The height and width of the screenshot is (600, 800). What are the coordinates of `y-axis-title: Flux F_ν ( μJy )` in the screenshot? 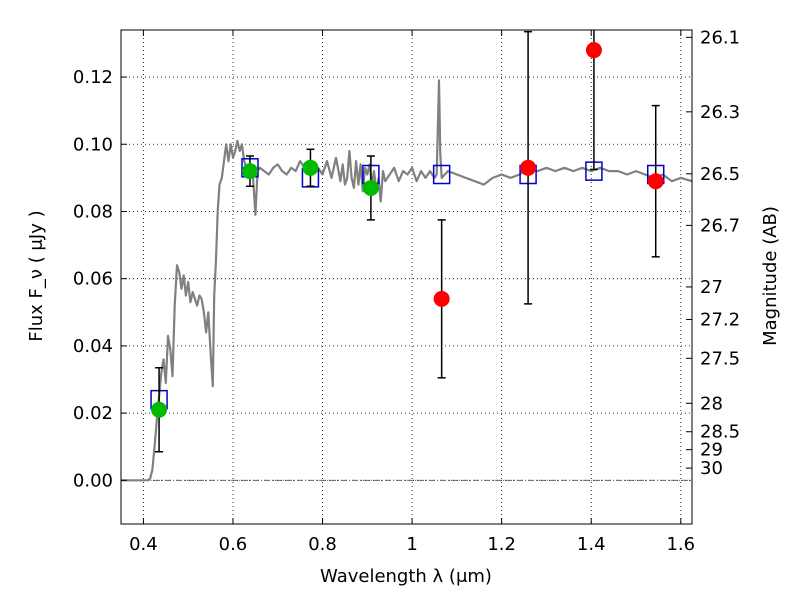 It's located at (36, 275).